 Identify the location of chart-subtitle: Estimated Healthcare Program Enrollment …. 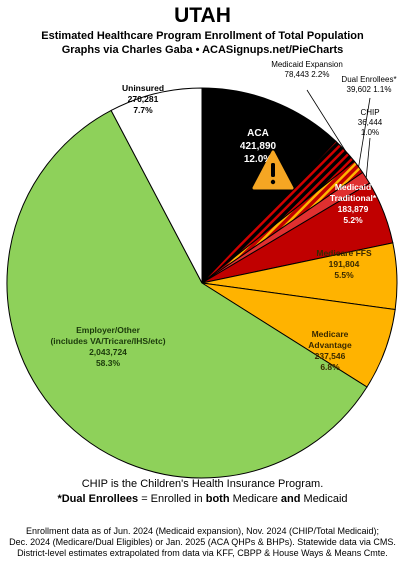
(202, 36).